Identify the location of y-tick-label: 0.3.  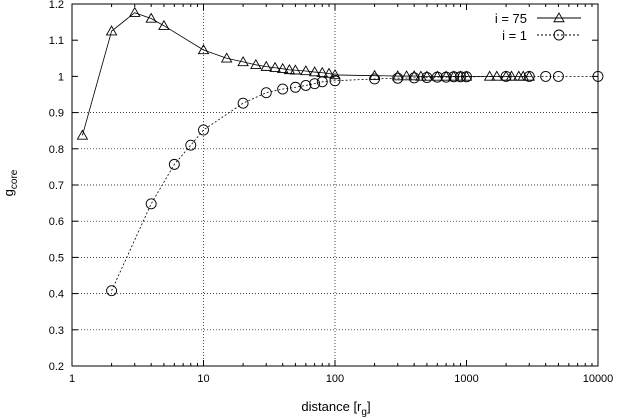
(56, 331).